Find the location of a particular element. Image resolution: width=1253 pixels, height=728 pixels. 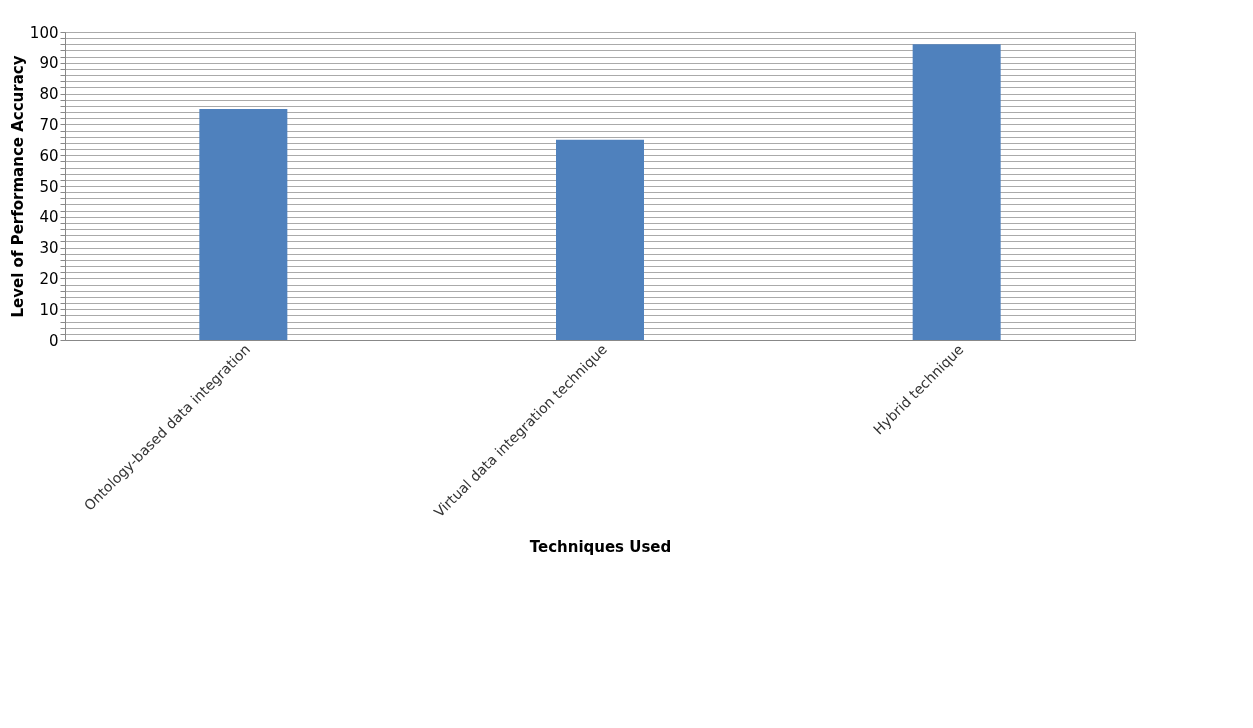

y-tick-label: 90 is located at coordinates (49, 63).